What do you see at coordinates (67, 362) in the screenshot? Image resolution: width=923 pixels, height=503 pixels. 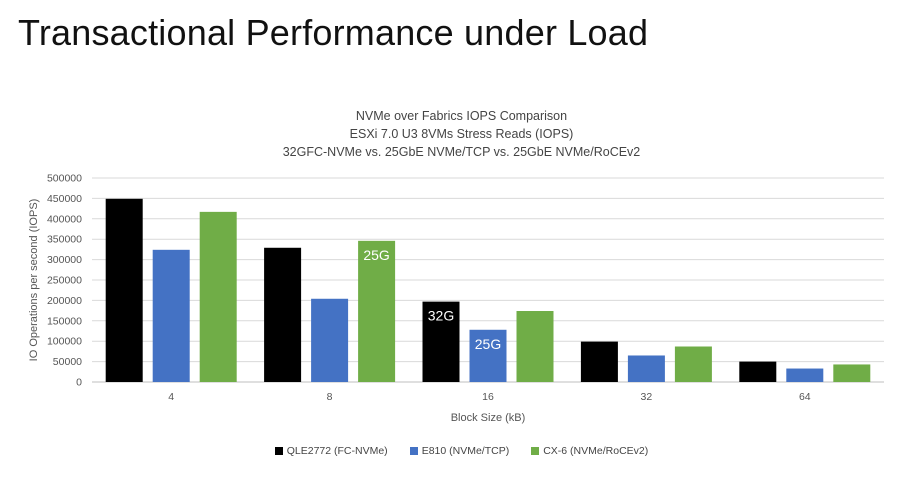 I see `y-tick-label: 50000` at bounding box center [67, 362].